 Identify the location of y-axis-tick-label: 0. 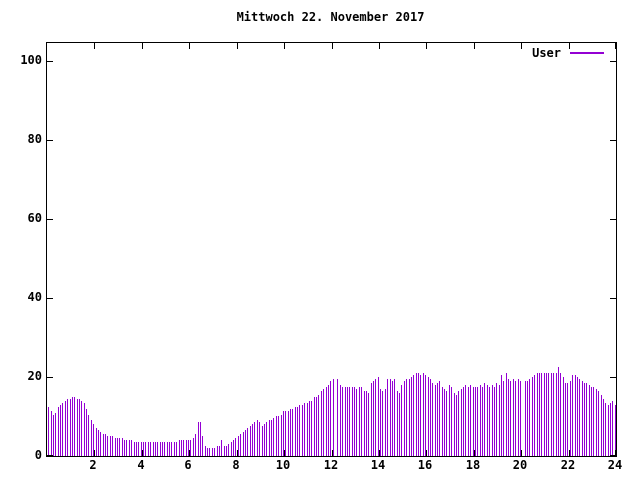
(38, 455).